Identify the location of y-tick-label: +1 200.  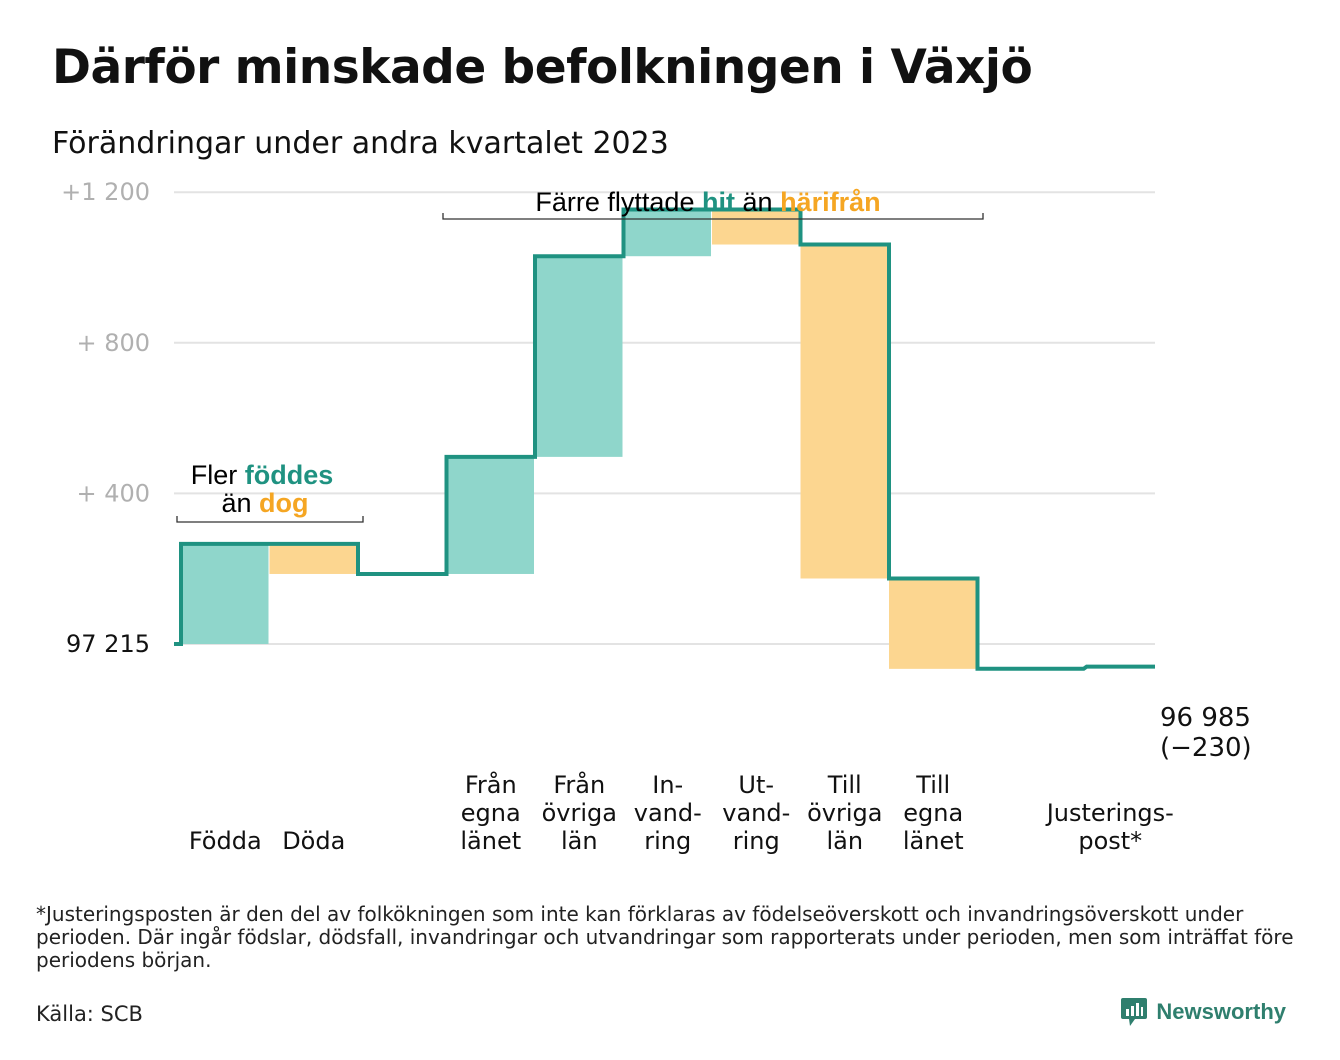
(105, 192).